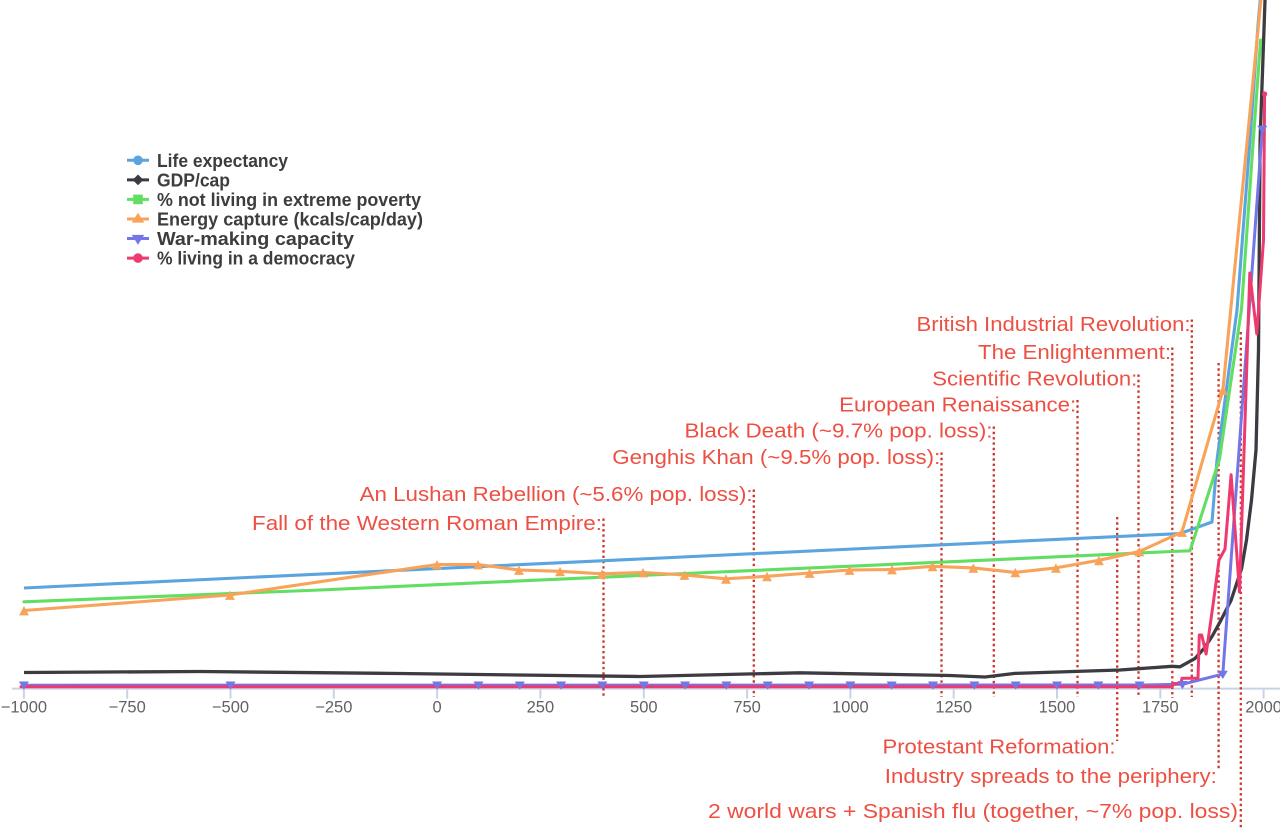  Describe the element at coordinates (747, 708) in the screenshot. I see `svg-text: 750` at that location.